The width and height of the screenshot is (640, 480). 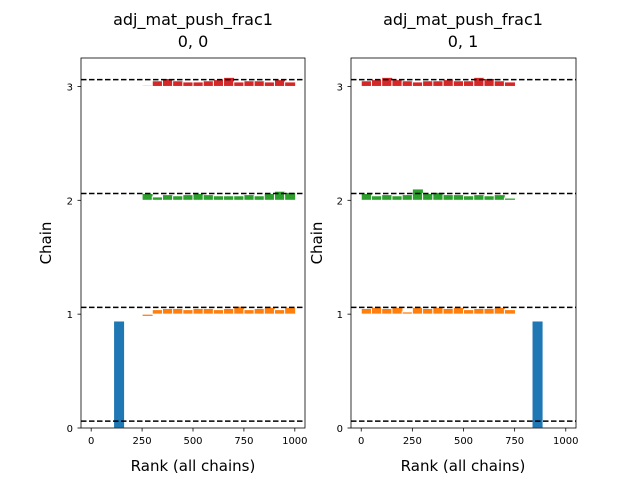 I want to click on x-tick-label: 750, so click(x=514, y=441).